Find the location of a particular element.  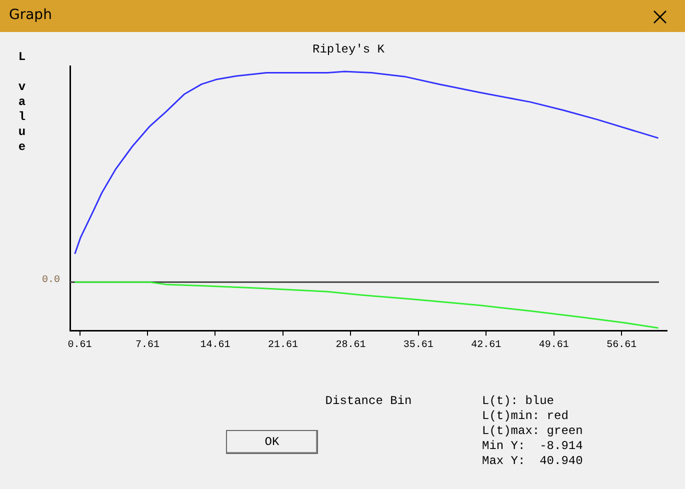

text: Max Y: 40.940 is located at coordinates (532, 461).